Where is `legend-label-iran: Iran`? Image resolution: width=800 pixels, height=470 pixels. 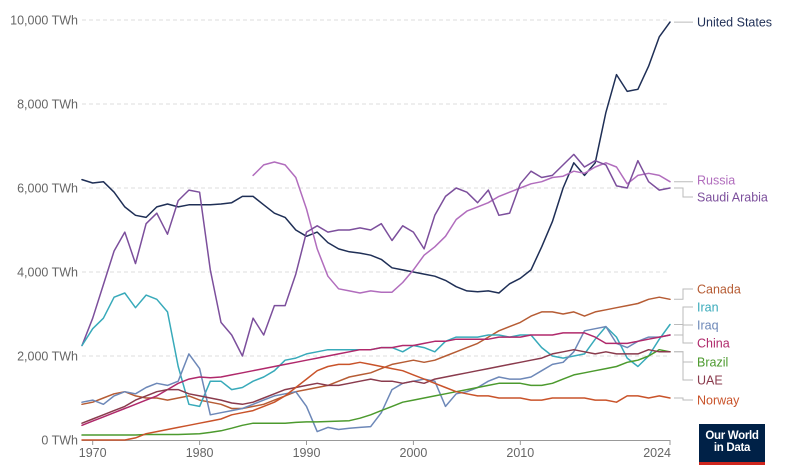
legend-label-iran: Iran is located at coordinates (708, 308).